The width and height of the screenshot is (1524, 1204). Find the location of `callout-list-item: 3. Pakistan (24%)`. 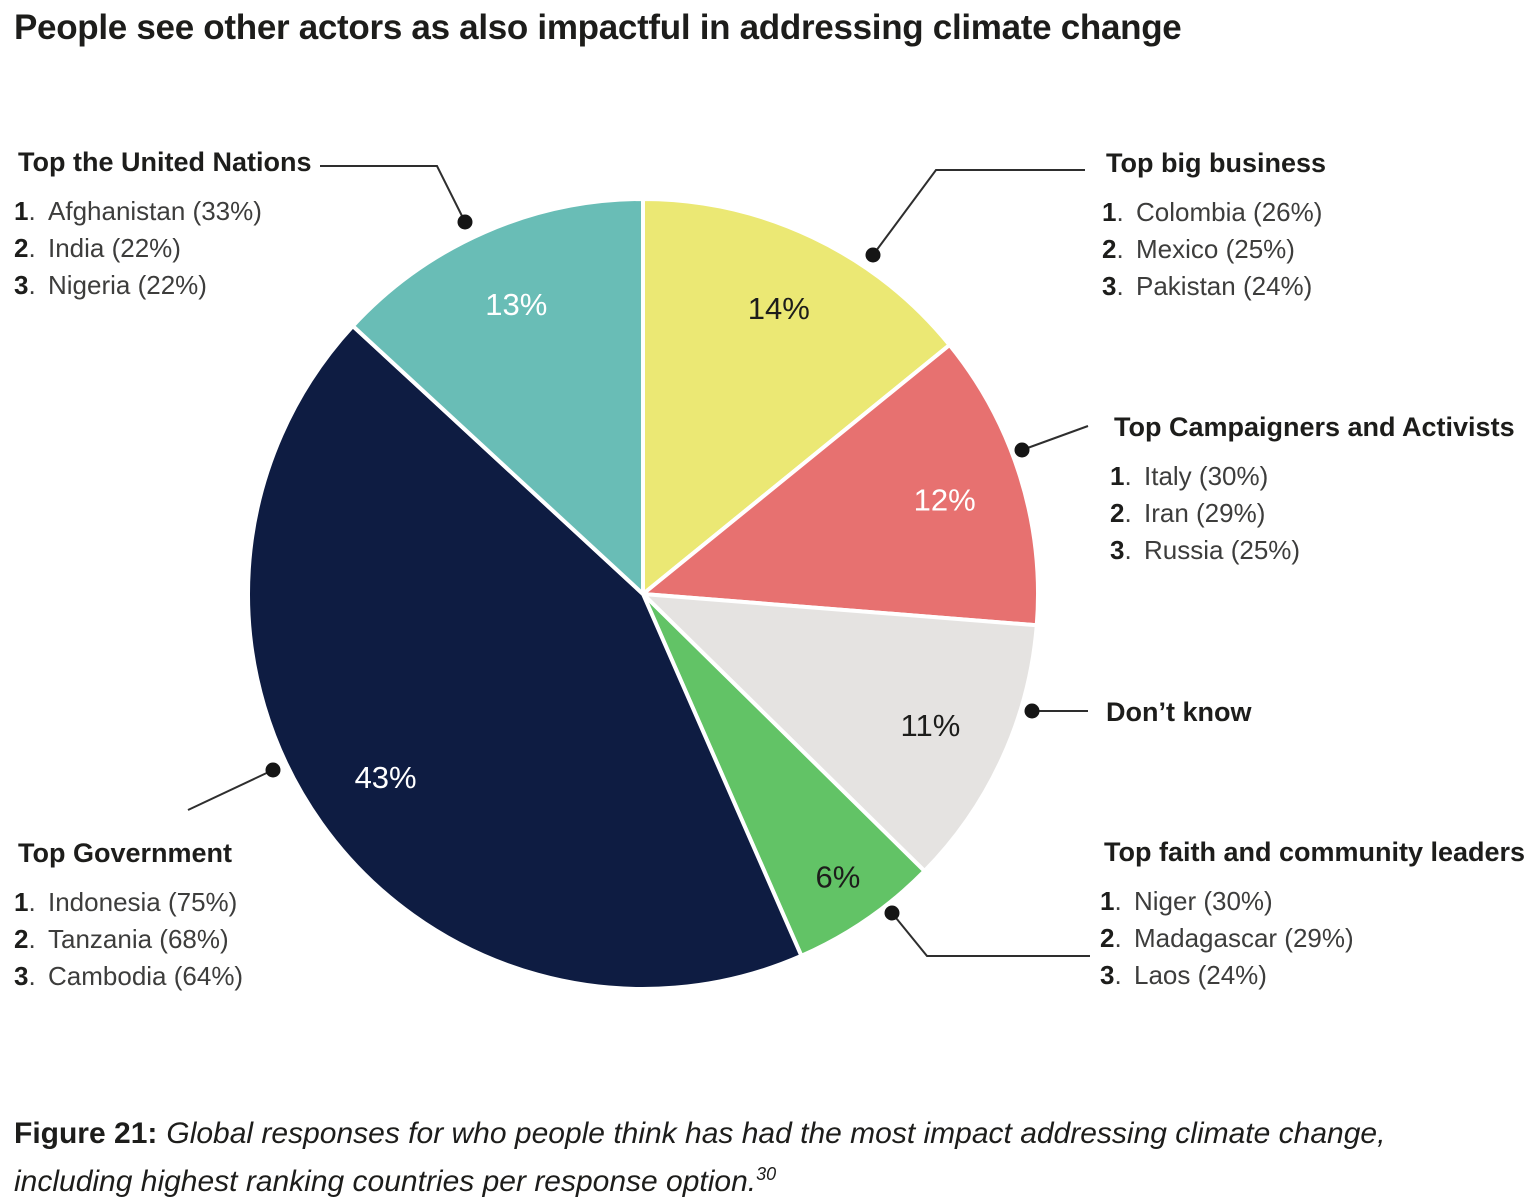

callout-list-item: 3. Pakistan (24%) is located at coordinates (1214, 286).